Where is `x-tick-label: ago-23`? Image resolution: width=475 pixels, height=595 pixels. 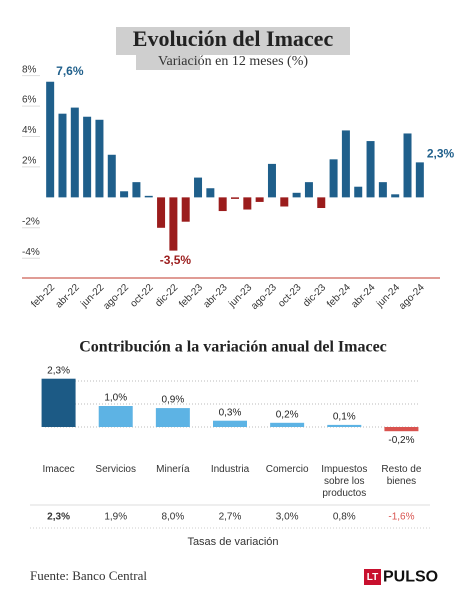
x-tick-label: ago-23 is located at coordinates (264, 297).